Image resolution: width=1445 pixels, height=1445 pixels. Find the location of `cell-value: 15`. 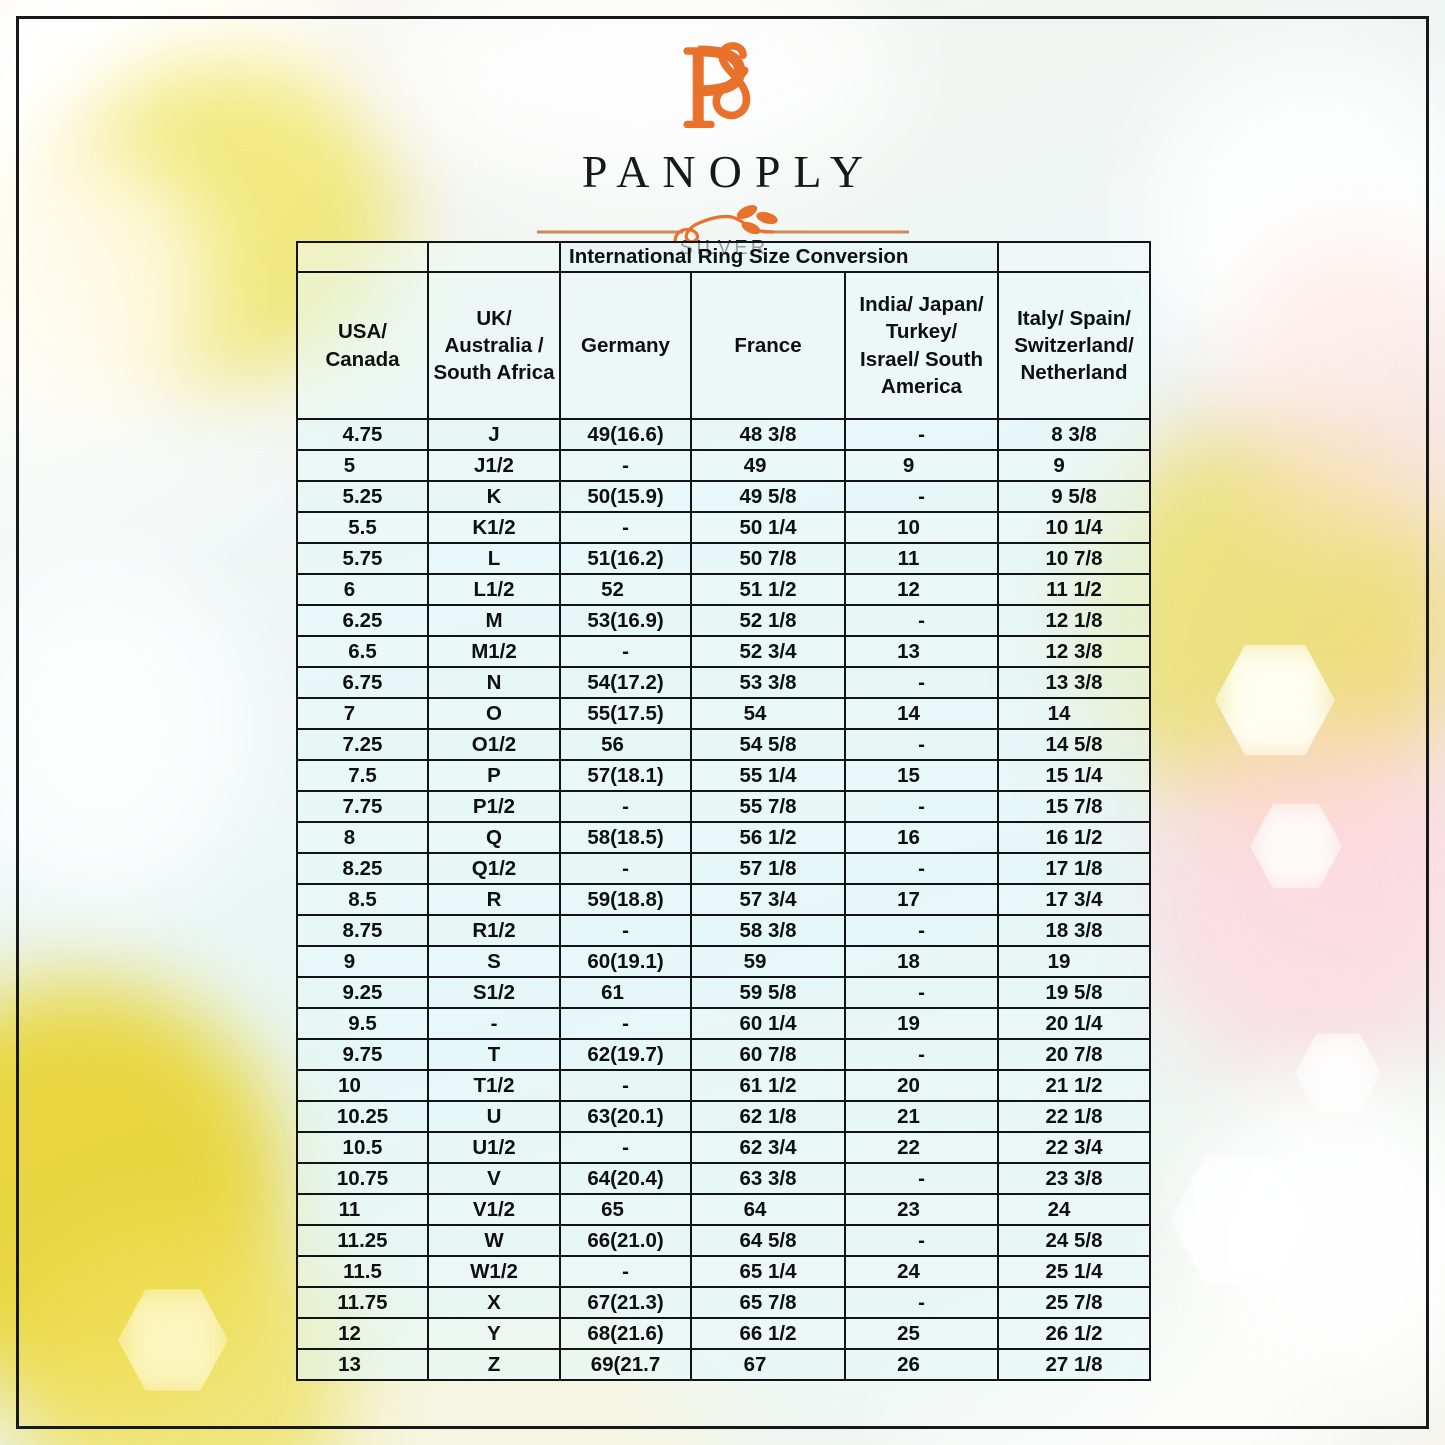

cell-value: 15 is located at coordinates (908, 775).